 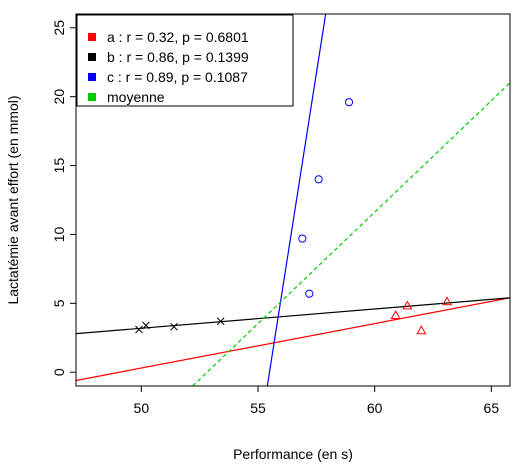 I want to click on y-tick-label: 15, so click(x=59, y=166).